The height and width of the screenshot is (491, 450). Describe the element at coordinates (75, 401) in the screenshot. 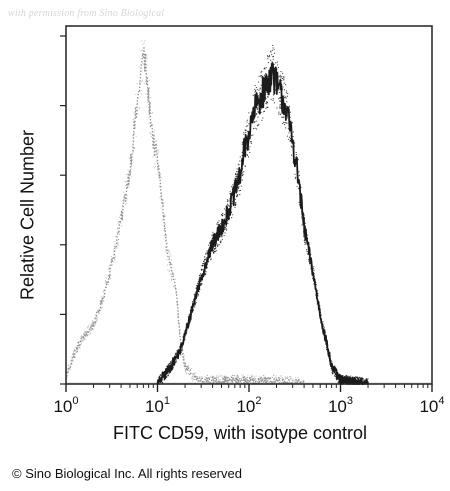

I see `x-tick-exponent: 0` at that location.